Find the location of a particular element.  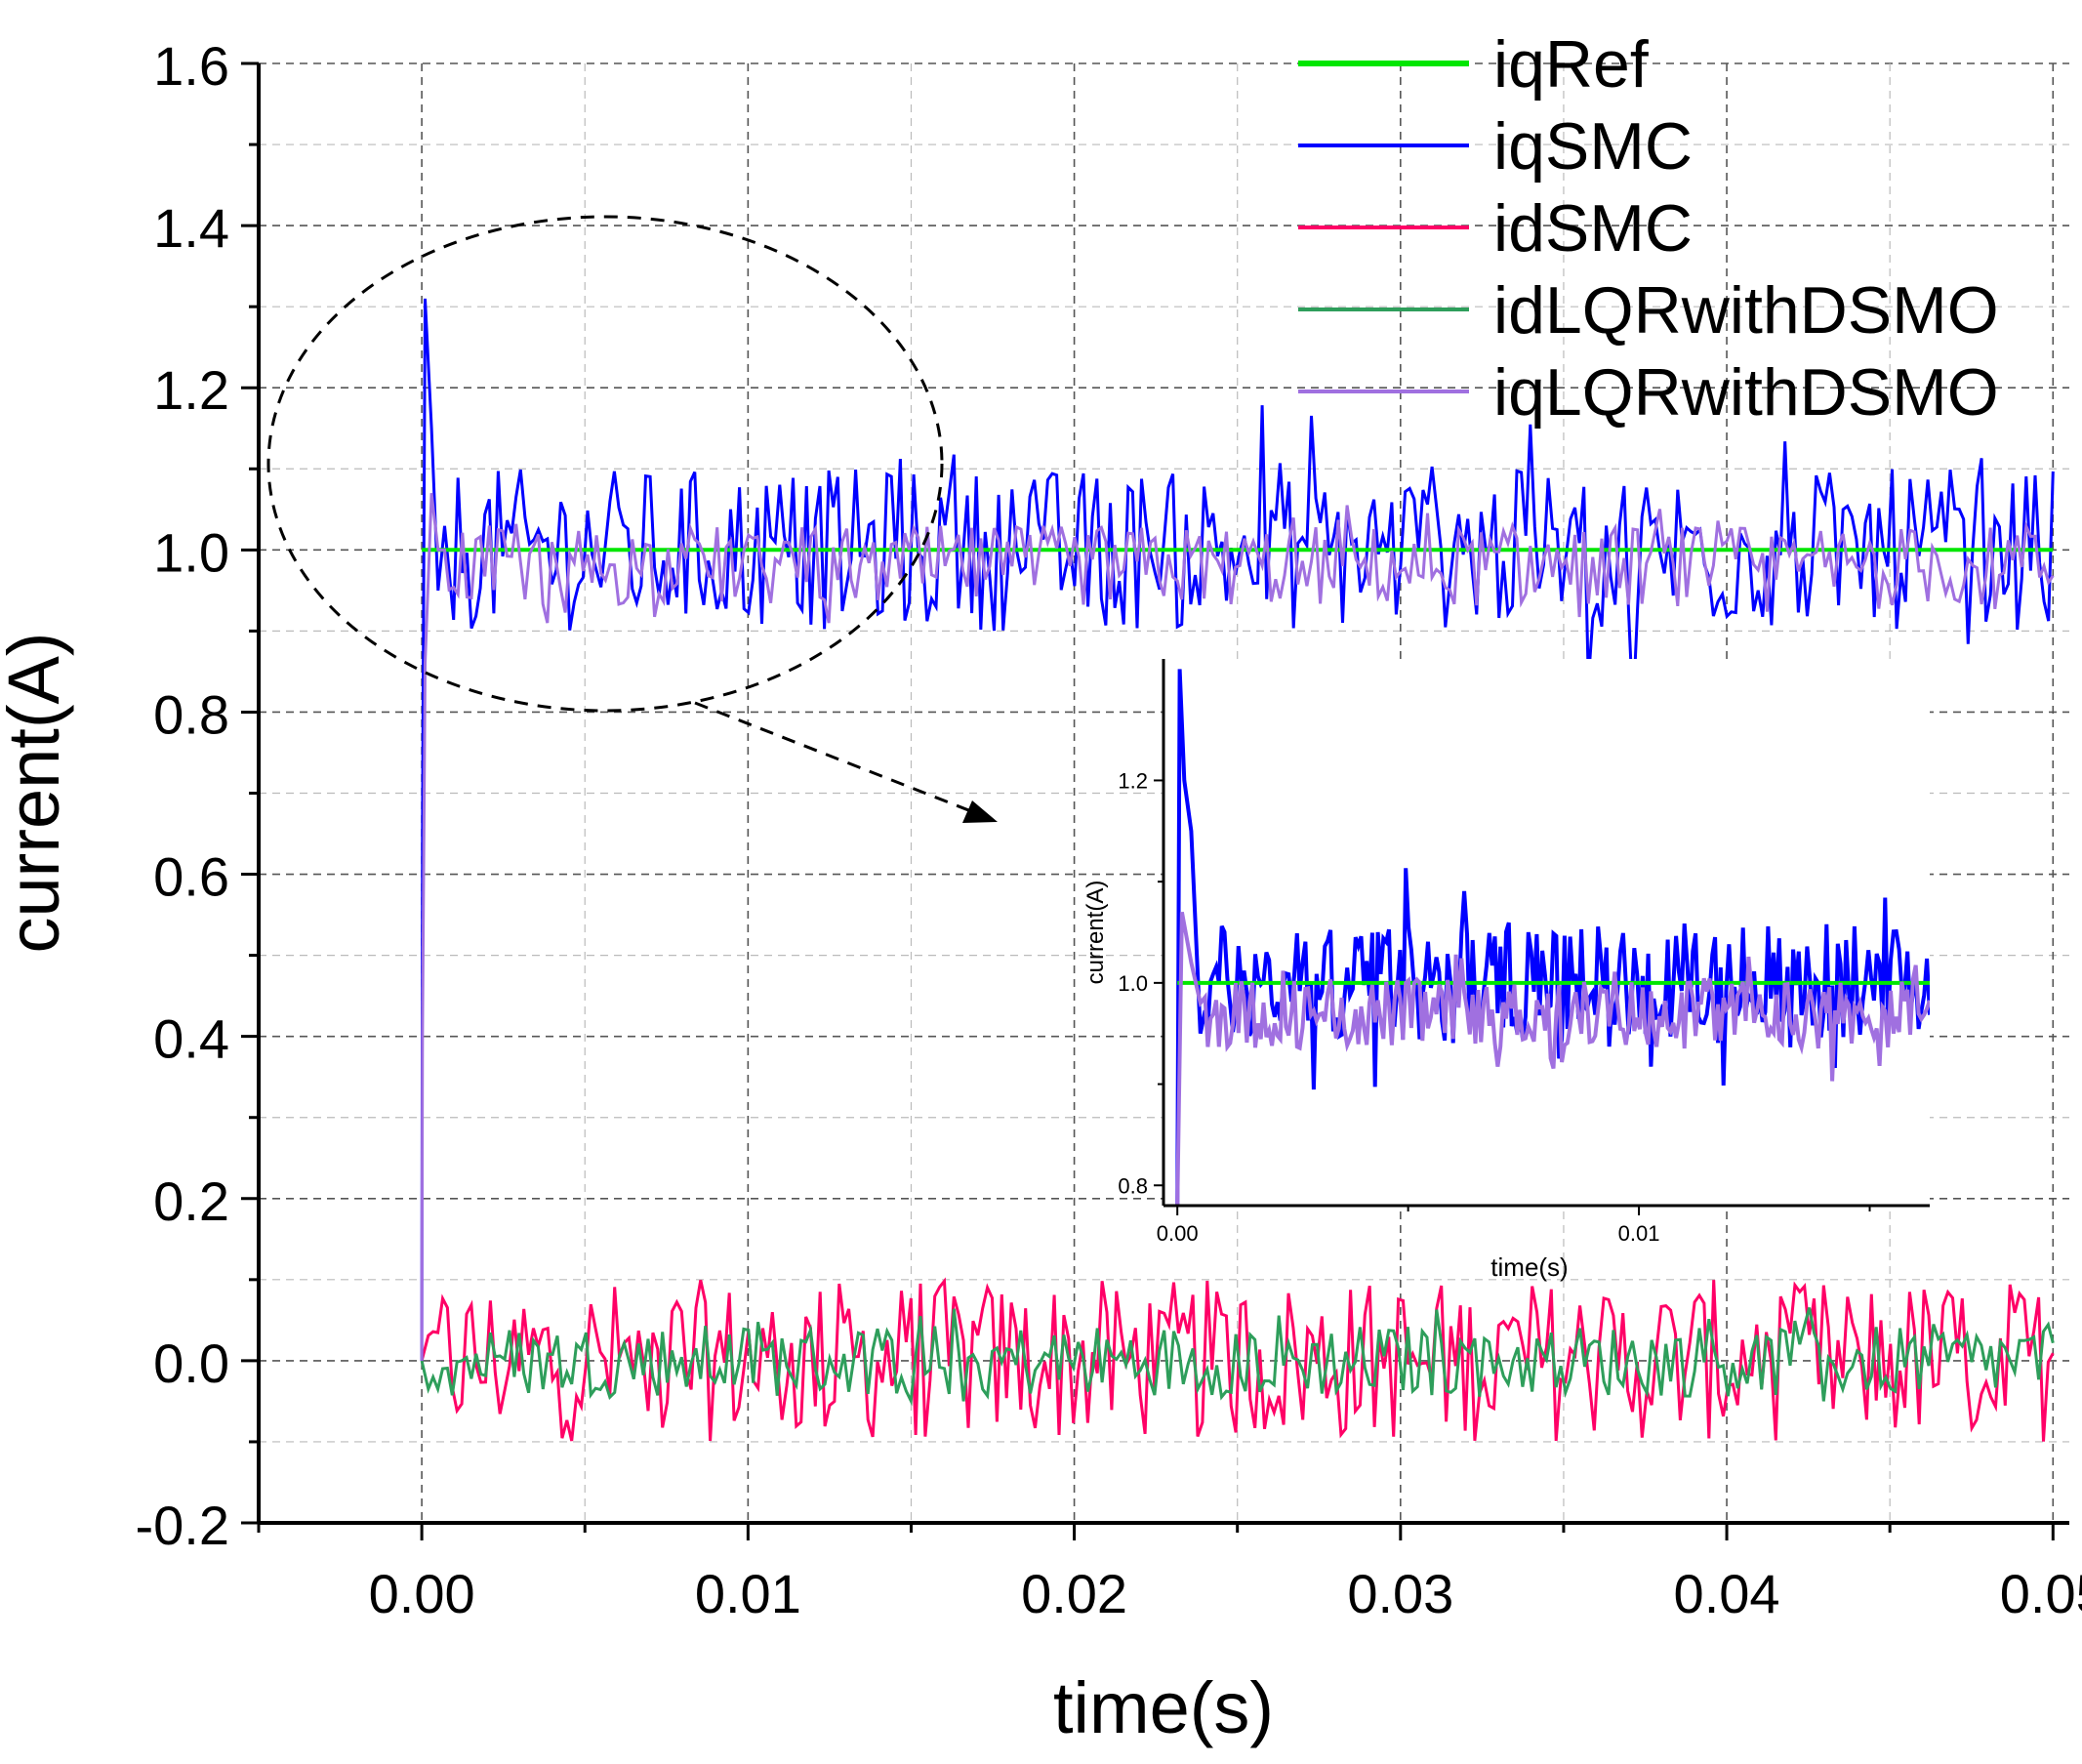

series-line-idLQRwithDSMO is located at coordinates (1238, 1357).